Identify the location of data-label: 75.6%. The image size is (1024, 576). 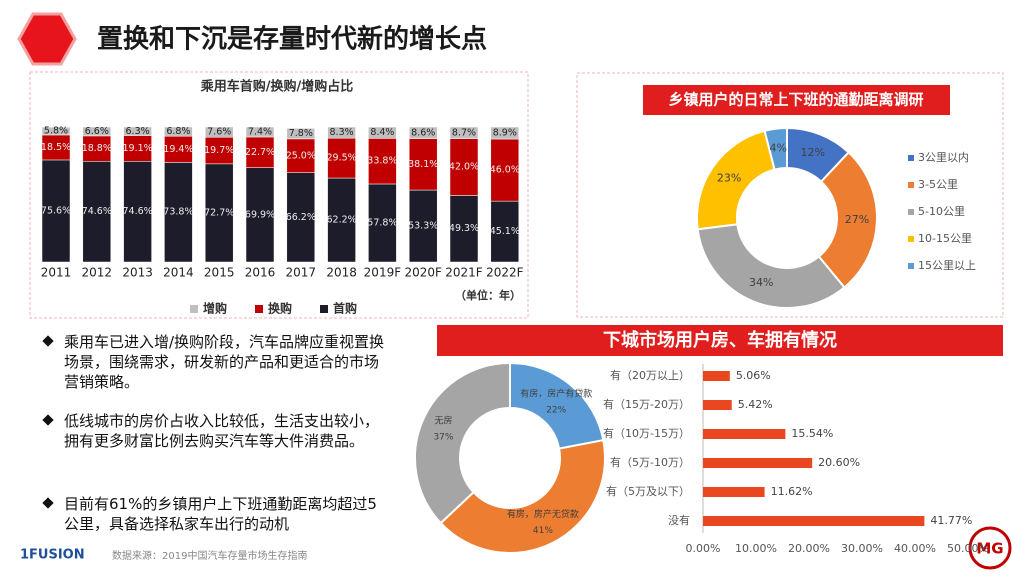
(56, 210).